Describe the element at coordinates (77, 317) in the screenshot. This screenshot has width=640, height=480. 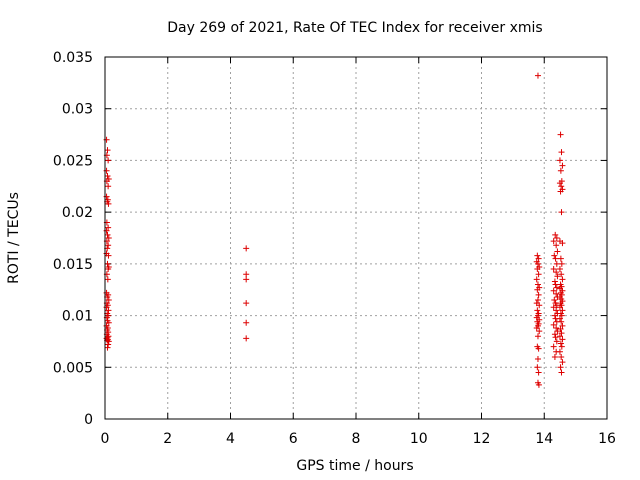
I see `y-tick-label: 0.01` at that location.